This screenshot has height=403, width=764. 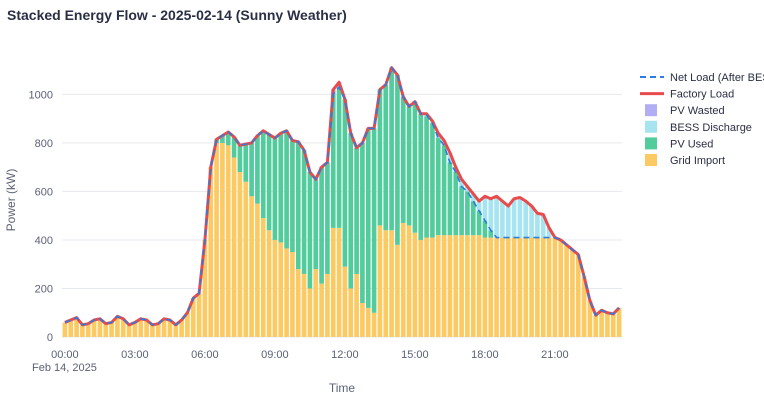 I want to click on y-axis-title: Power (kW), so click(x=11, y=200).